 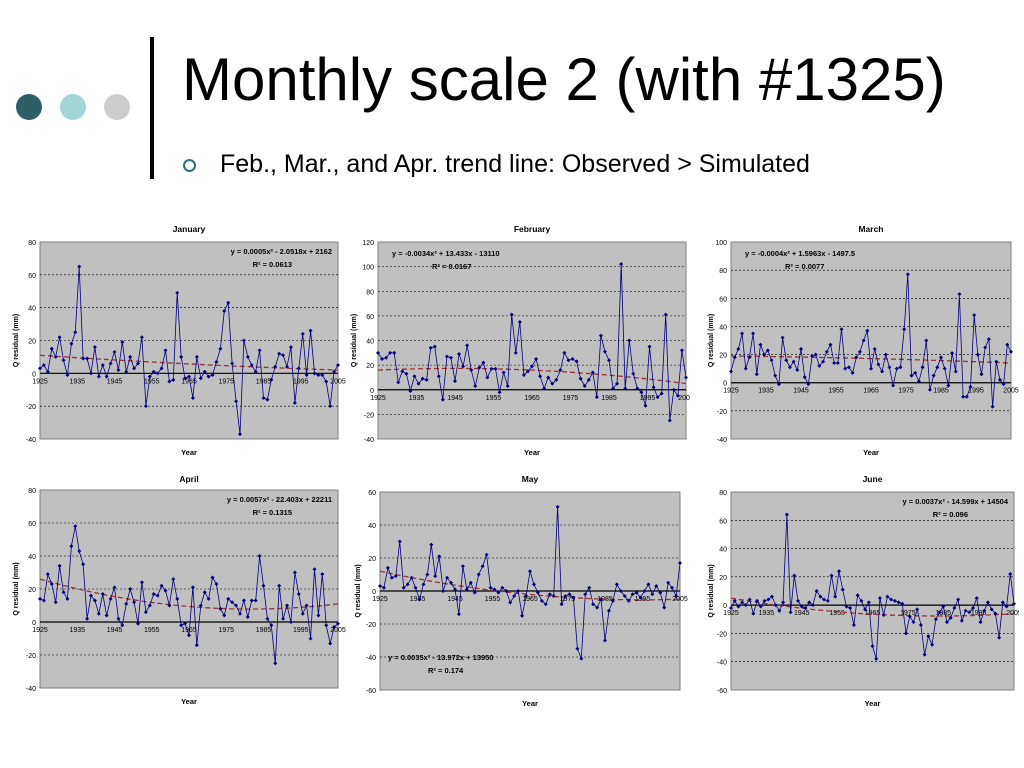 What do you see at coordinates (725, 606) in the screenshot?
I see `y-tick-label: 0` at bounding box center [725, 606].